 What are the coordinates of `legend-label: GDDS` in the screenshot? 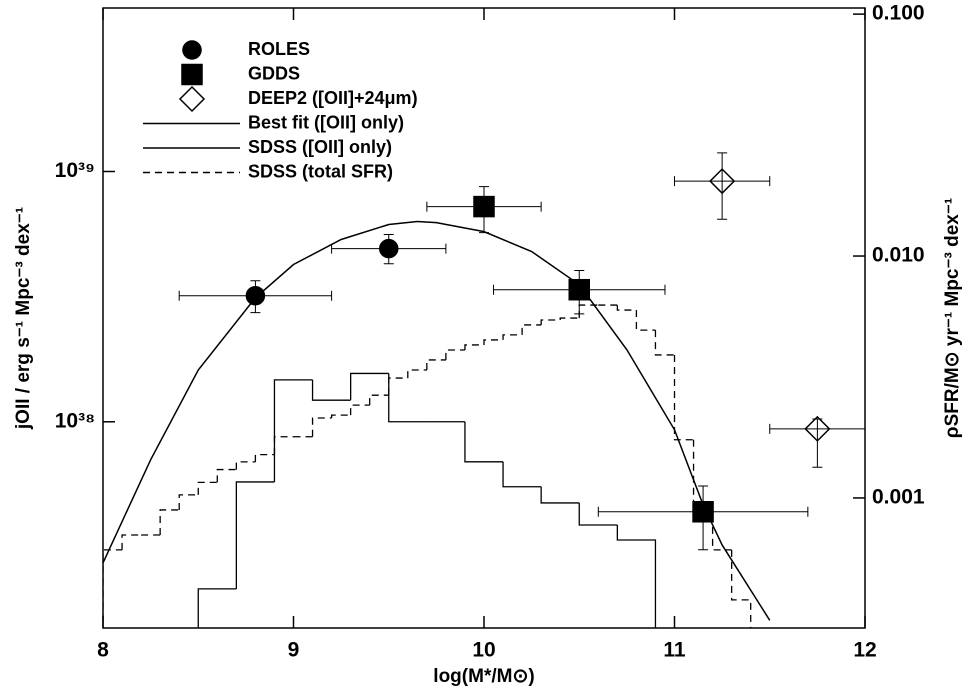 It's located at (274, 73).